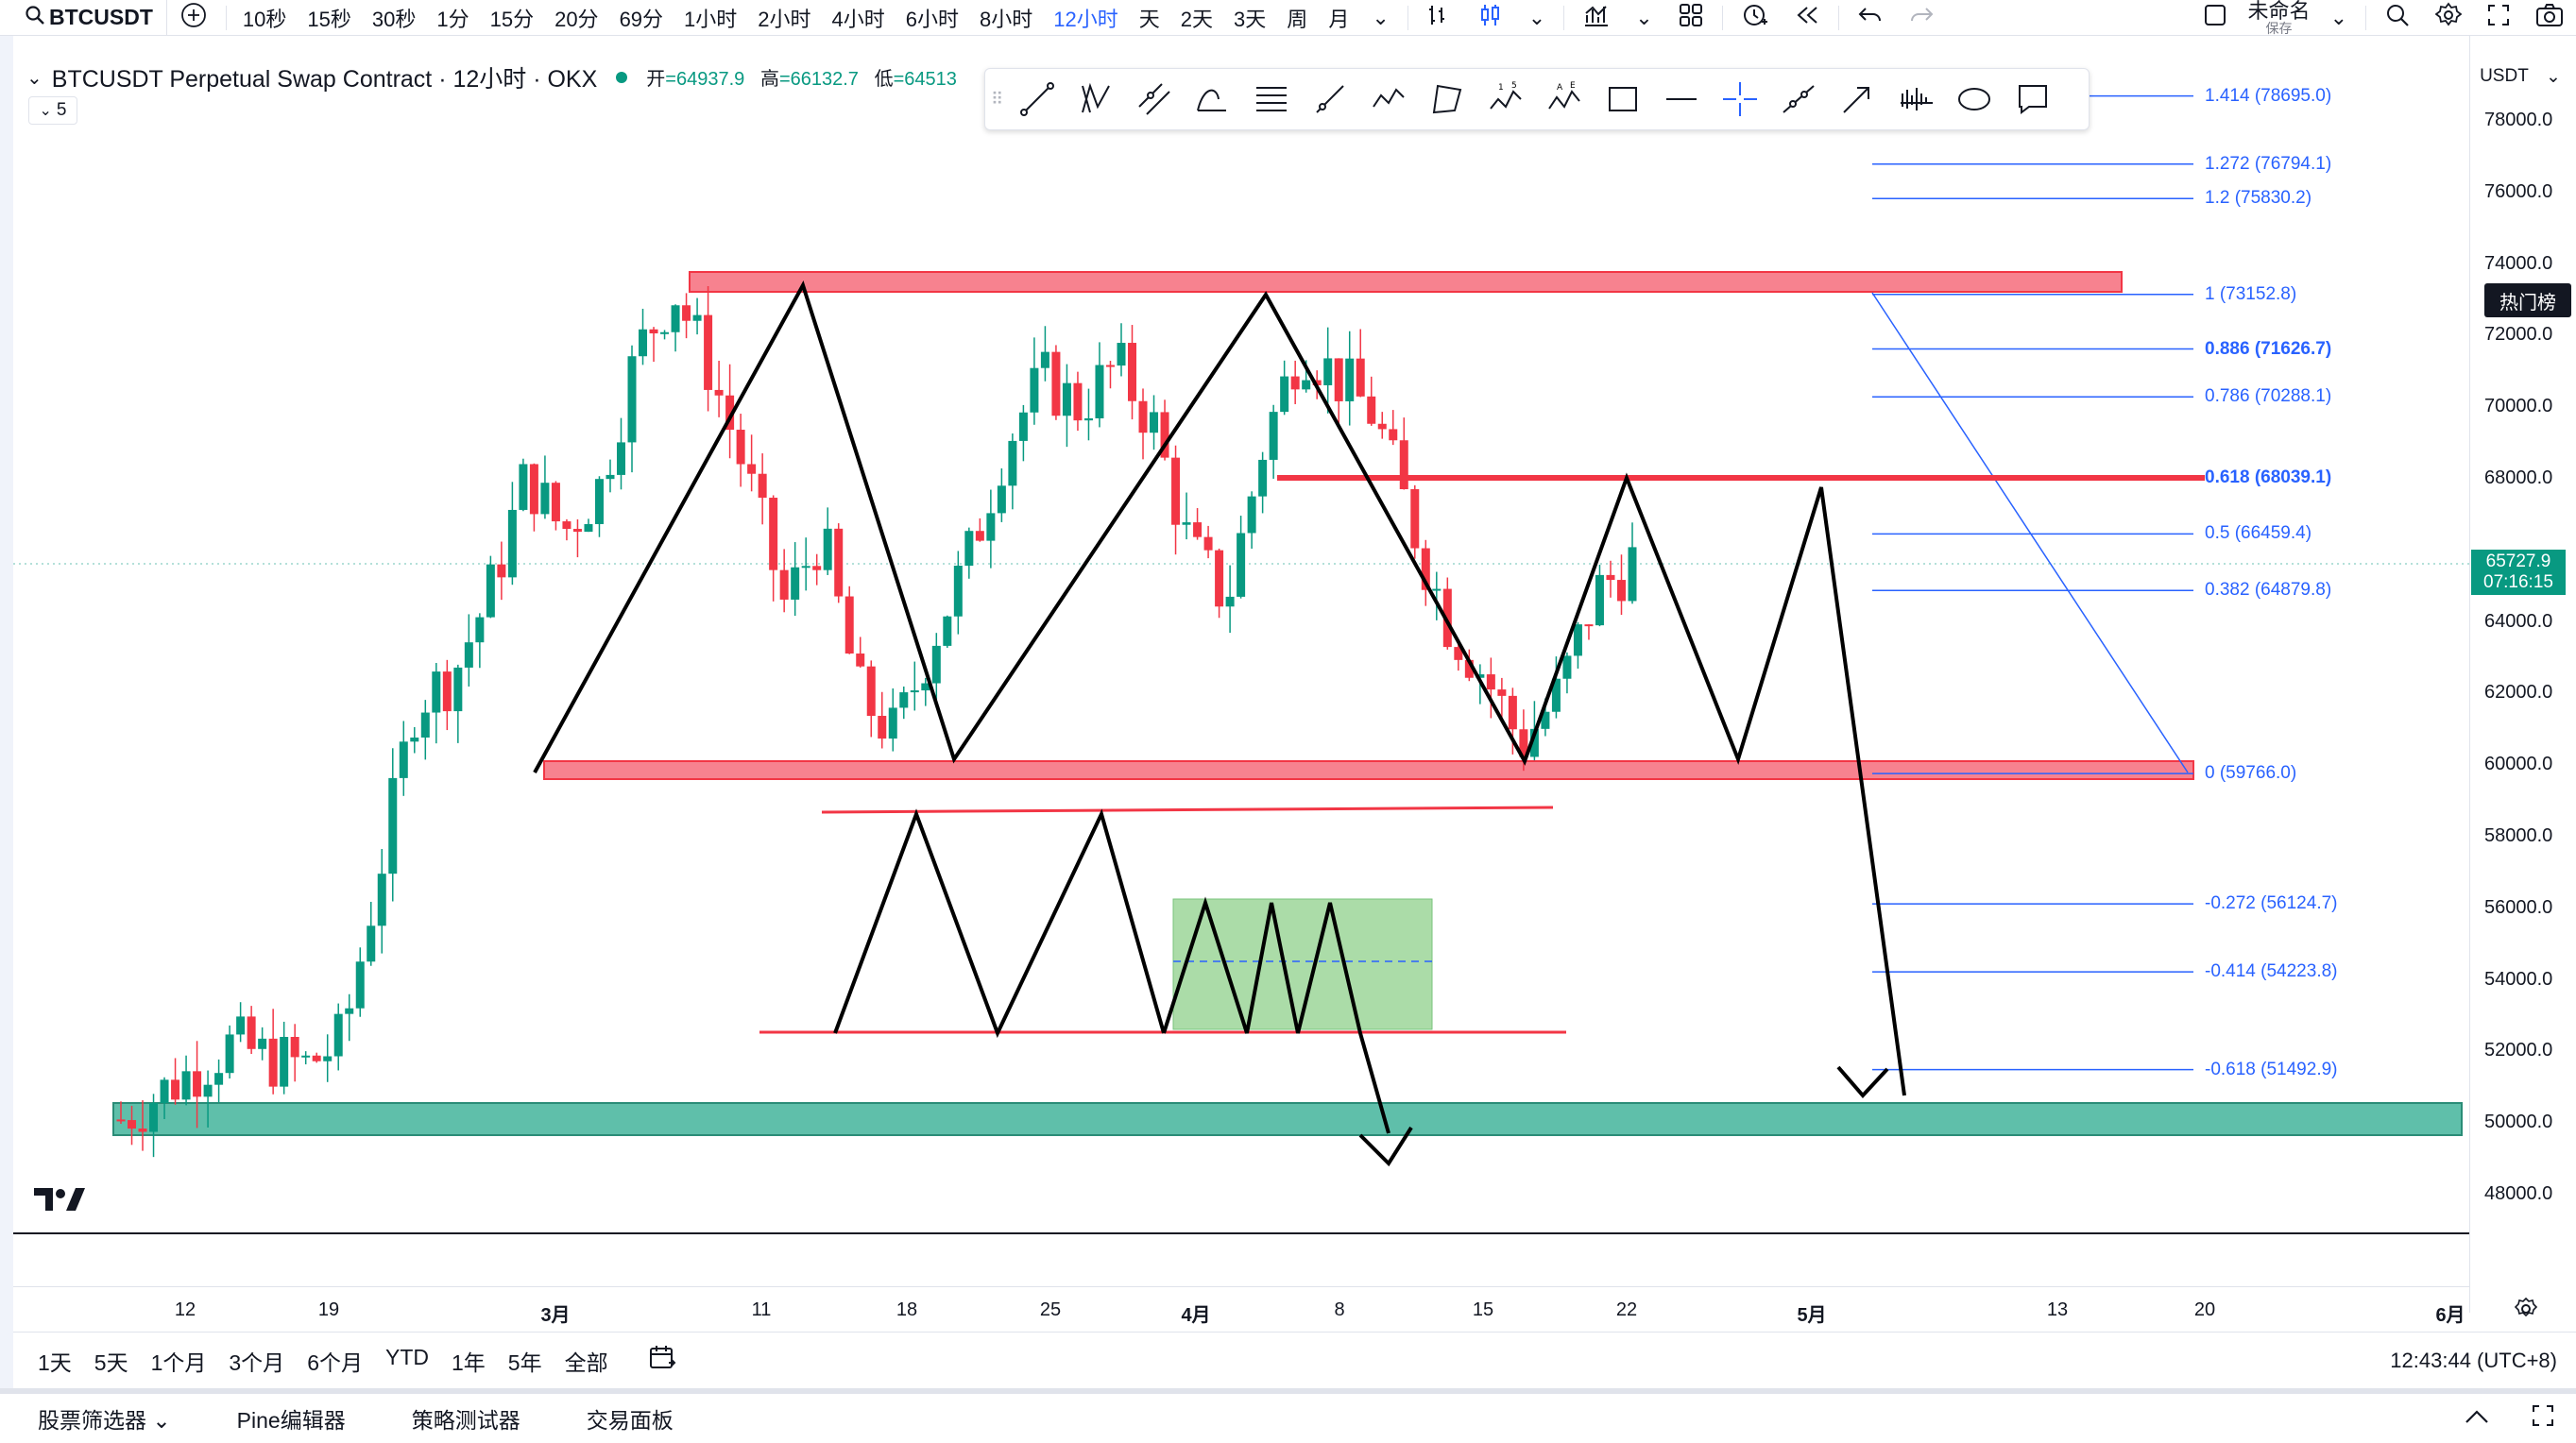 The image size is (2576, 1443). Describe the element at coordinates (1858, 99) in the screenshot. I see `arrow-tool` at that location.